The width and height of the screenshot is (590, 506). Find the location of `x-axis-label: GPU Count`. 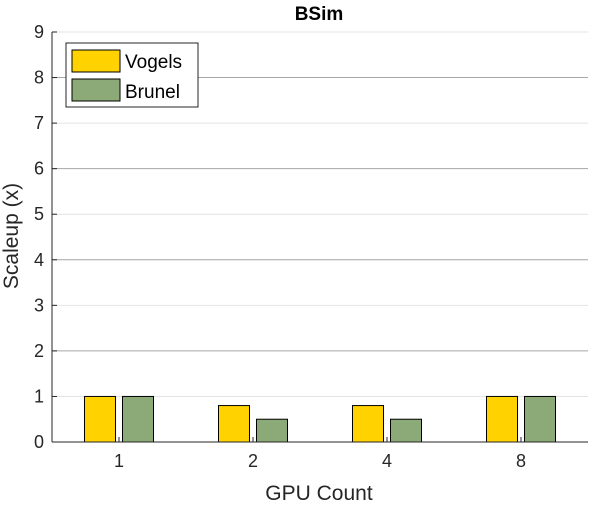

x-axis-label: GPU Count is located at coordinates (319, 493).